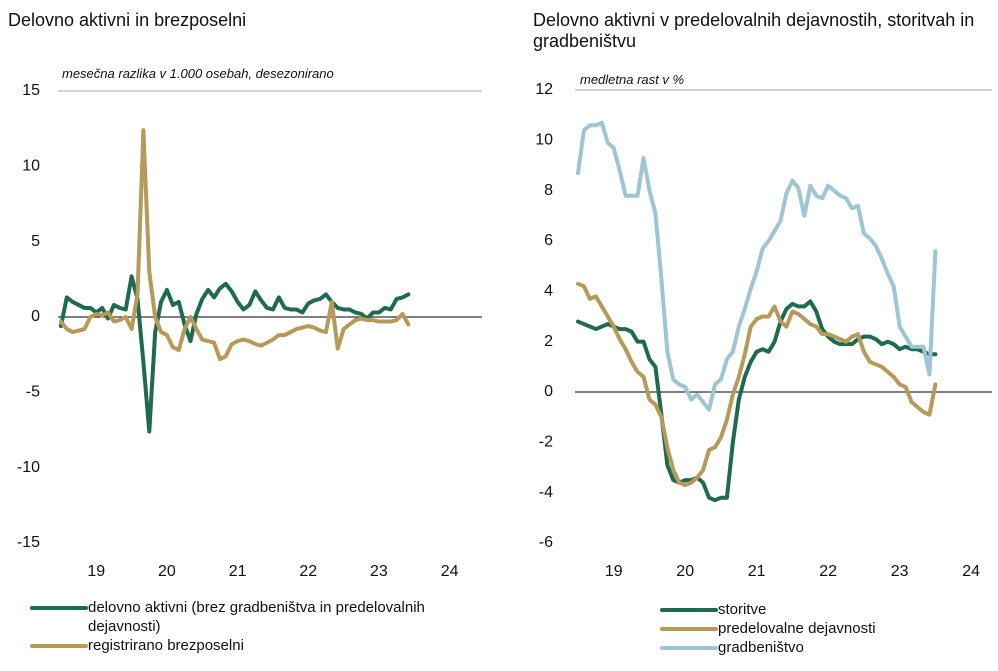  Describe the element at coordinates (546, 442) in the screenshot. I see `y-tick-label: -2` at that location.